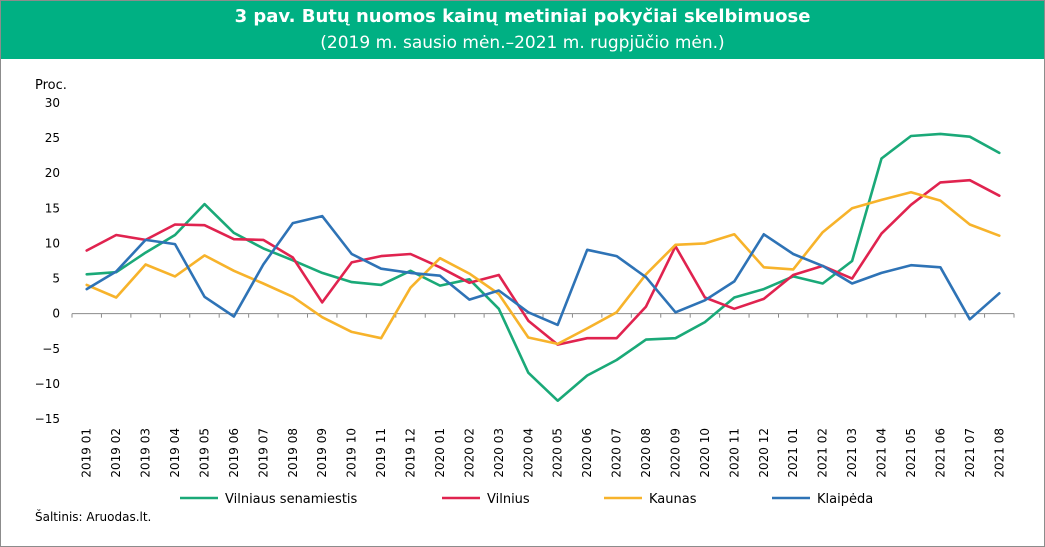  Describe the element at coordinates (56, 279) in the screenshot. I see `y-tick-label: 5` at that location.